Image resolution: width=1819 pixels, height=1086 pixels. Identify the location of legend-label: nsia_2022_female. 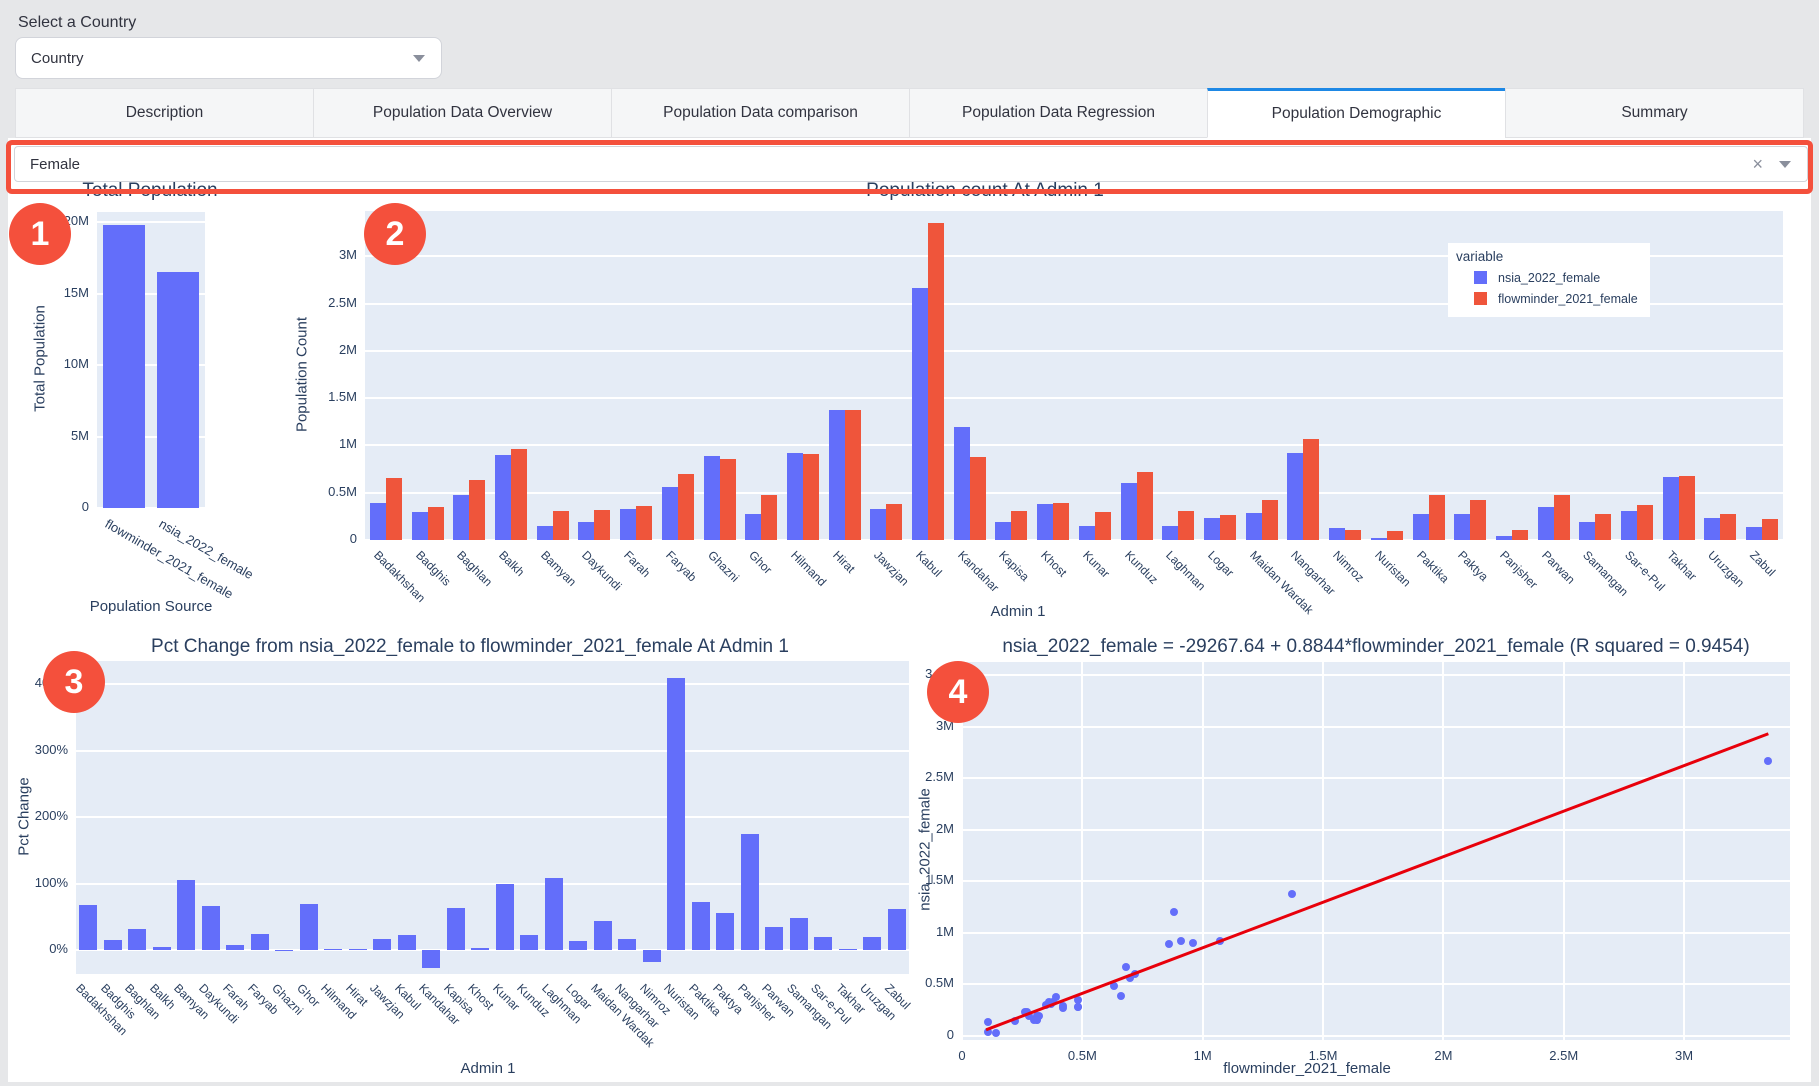
(1549, 277).